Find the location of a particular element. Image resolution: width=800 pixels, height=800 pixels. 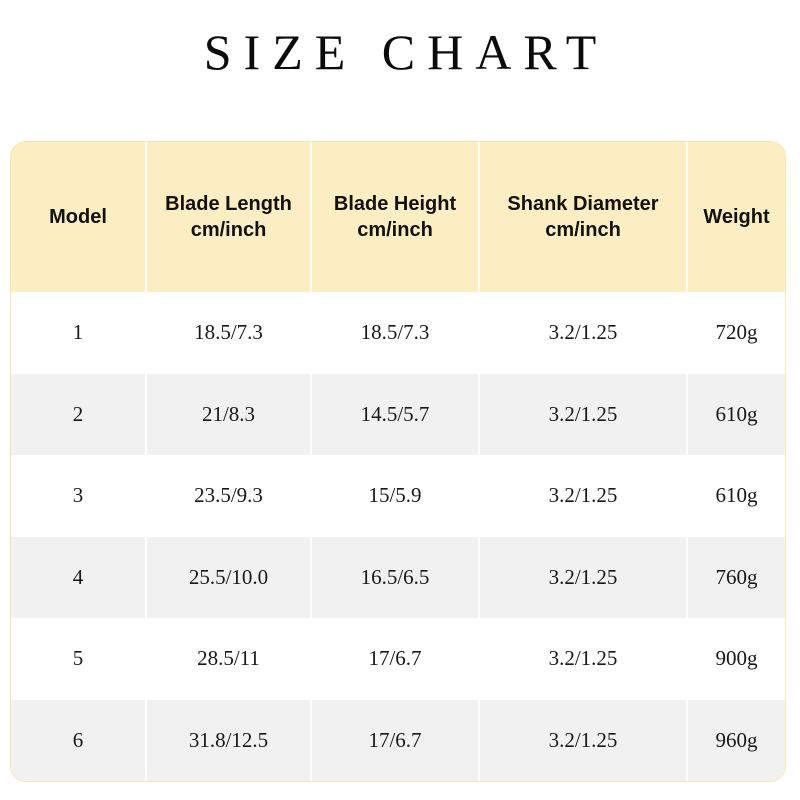

column-header-blade-height: Blade Height cm/inch is located at coordinates (395, 217).